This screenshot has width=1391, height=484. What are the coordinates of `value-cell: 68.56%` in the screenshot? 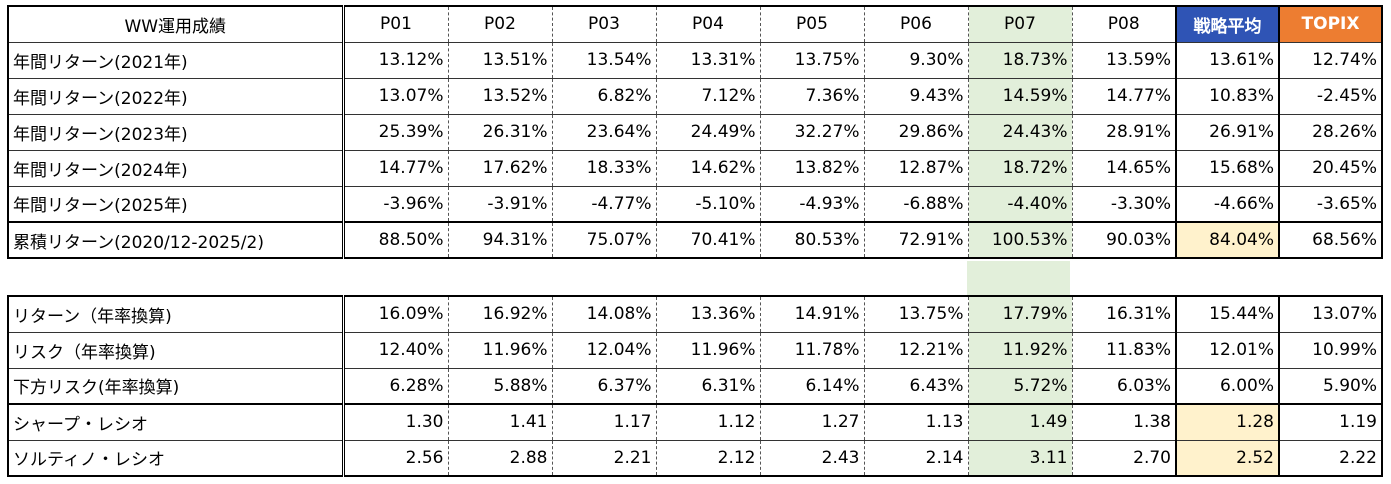 It's located at (1331, 240).